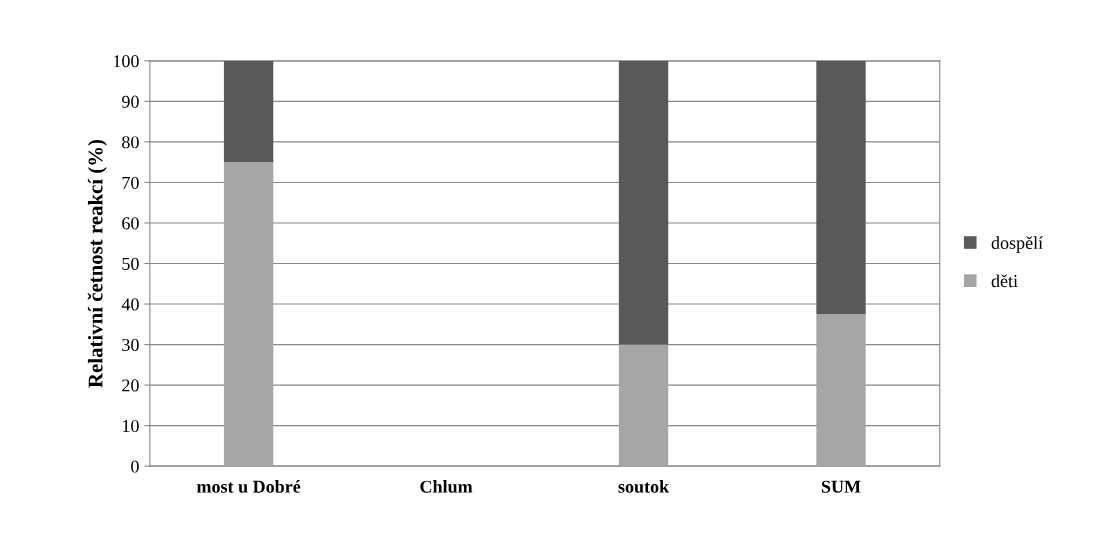 The image size is (1094, 553). What do you see at coordinates (446, 486) in the screenshot?
I see `x-tick-label: Chlum` at bounding box center [446, 486].